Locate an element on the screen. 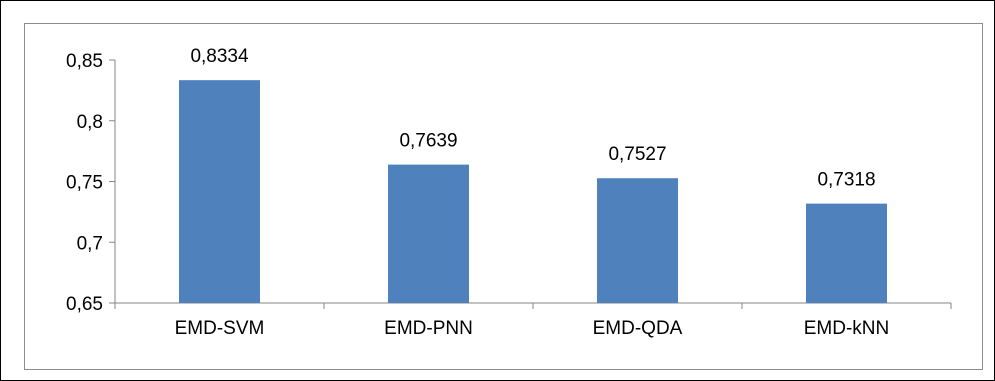  bar-emd-pnn is located at coordinates (428, 233).